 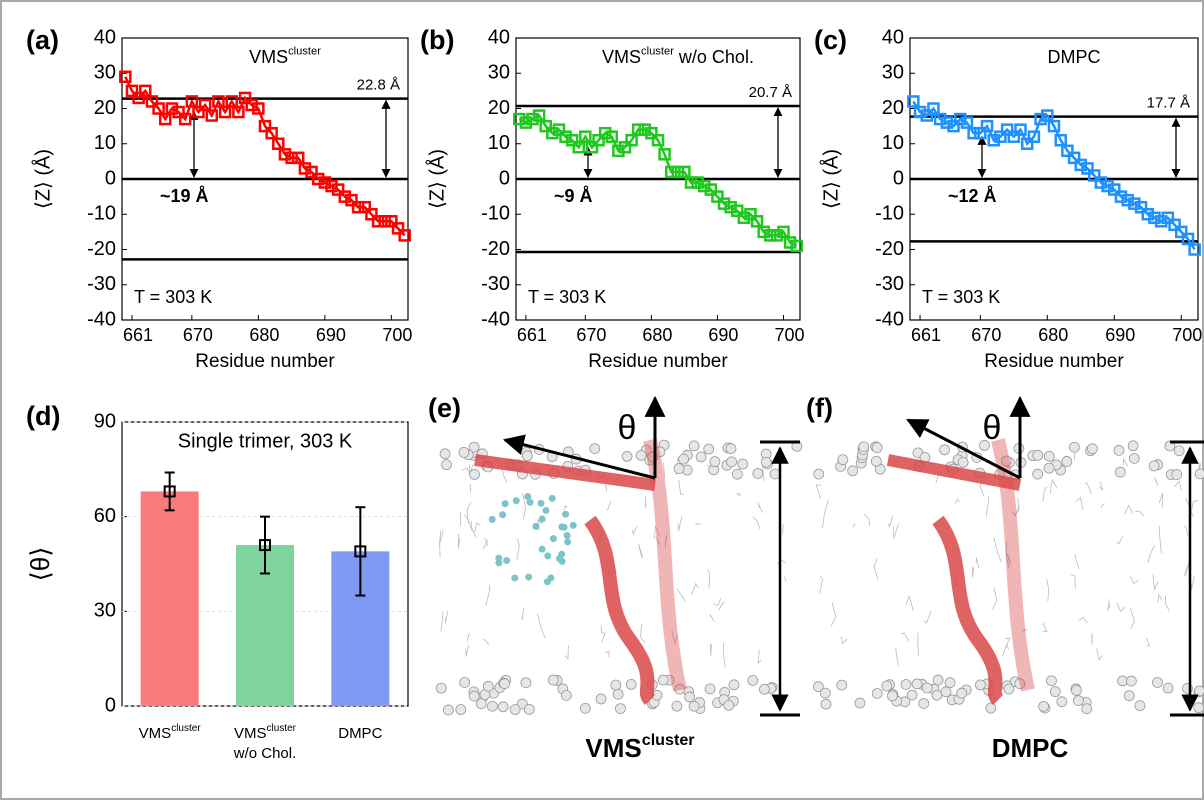 I want to click on panel-label: (c), so click(x=830, y=40).